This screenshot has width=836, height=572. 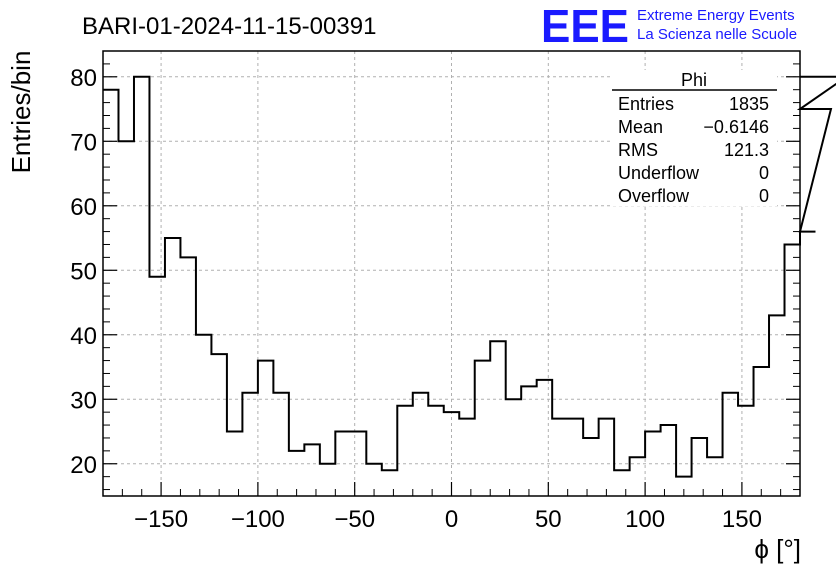 What do you see at coordinates (258, 519) in the screenshot?
I see `x-tick-label: −100` at bounding box center [258, 519].